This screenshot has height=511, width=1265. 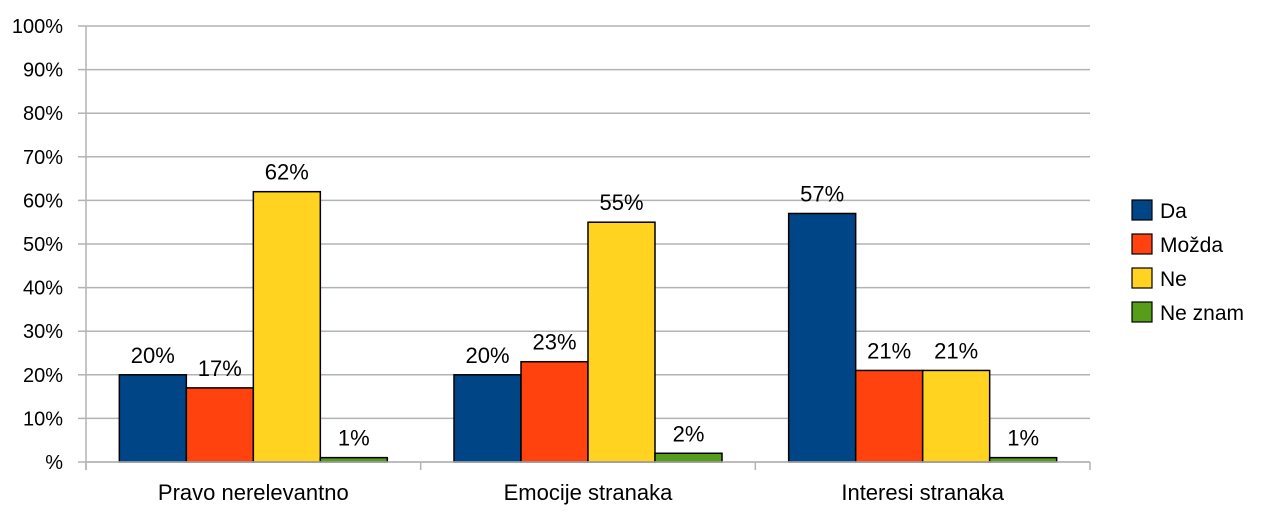 What do you see at coordinates (43, 201) in the screenshot?
I see `y-tick-label: 60%` at bounding box center [43, 201].